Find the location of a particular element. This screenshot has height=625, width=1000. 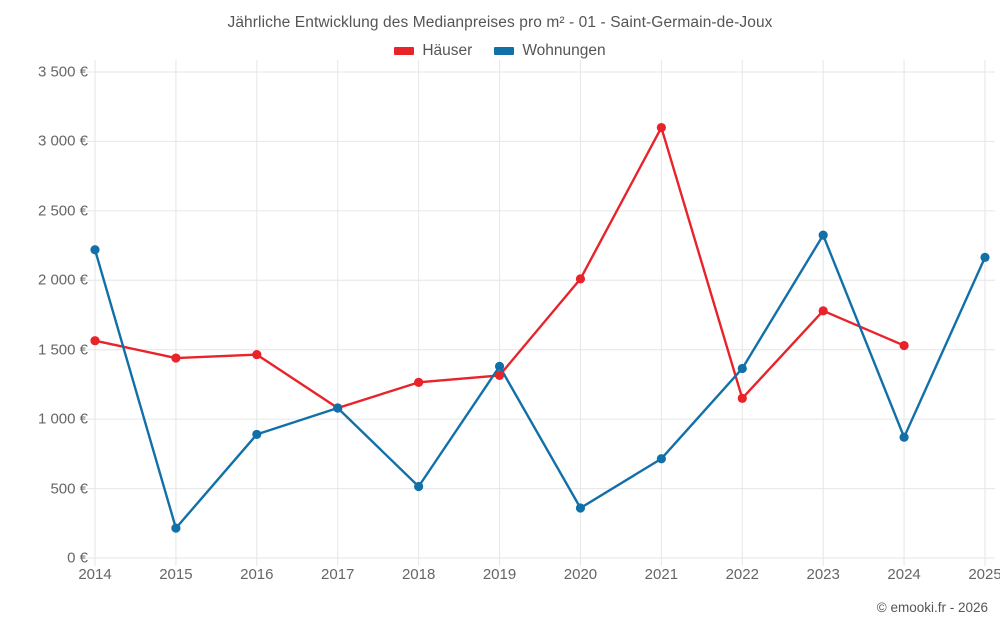

x-tick-label-2019: 2019 is located at coordinates (499, 574).